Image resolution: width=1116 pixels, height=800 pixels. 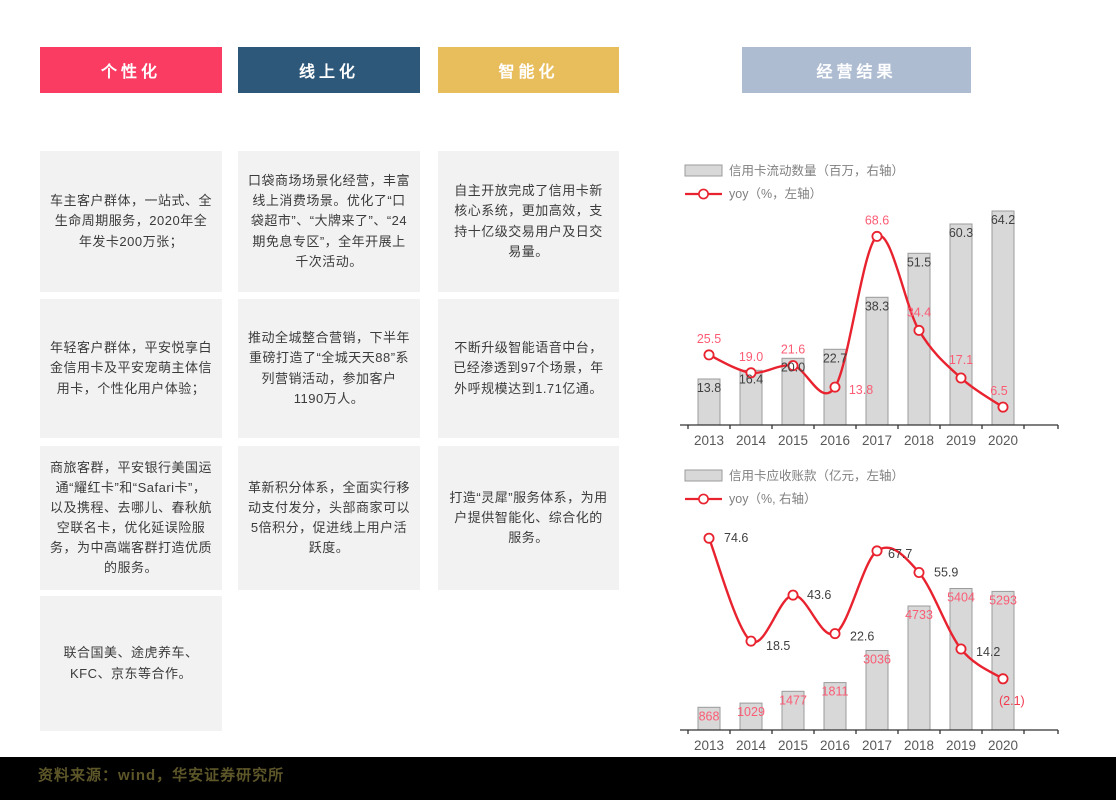 I want to click on line-value-label: 18.5, so click(x=778, y=646).